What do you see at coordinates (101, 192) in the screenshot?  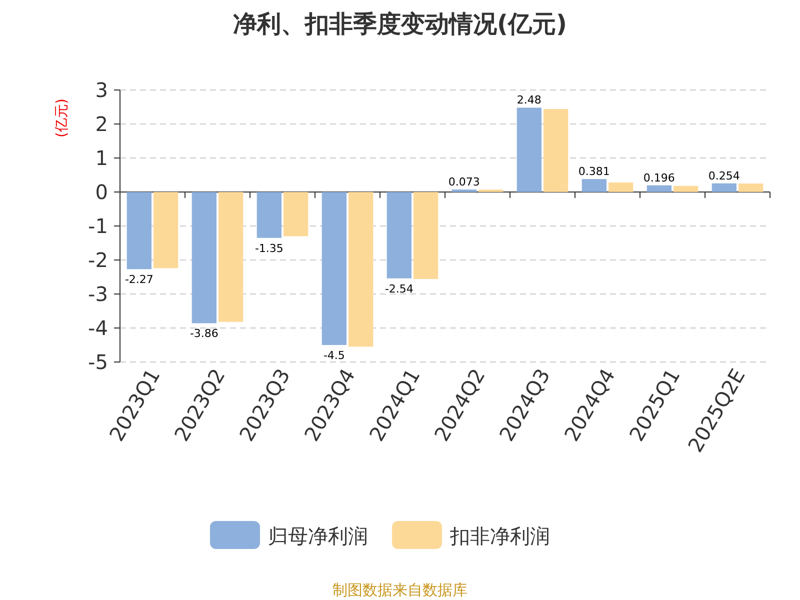 I see `y-tick-label: 0` at bounding box center [101, 192].